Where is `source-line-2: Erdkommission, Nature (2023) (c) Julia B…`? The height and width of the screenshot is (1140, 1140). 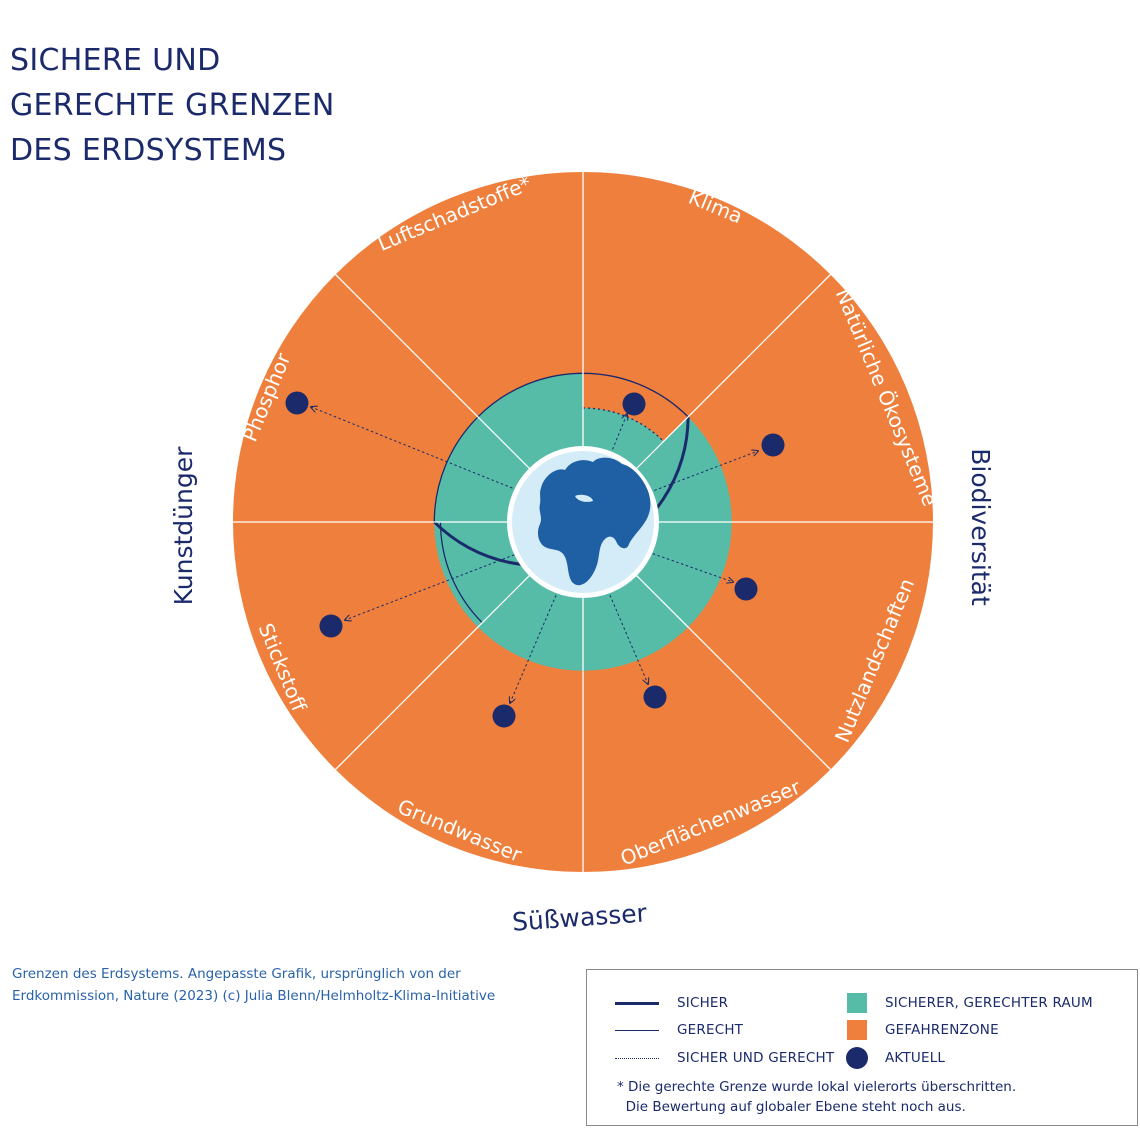 source-line-2: Erdkommission, Nature (2023) (c) Julia B… is located at coordinates (254, 996).